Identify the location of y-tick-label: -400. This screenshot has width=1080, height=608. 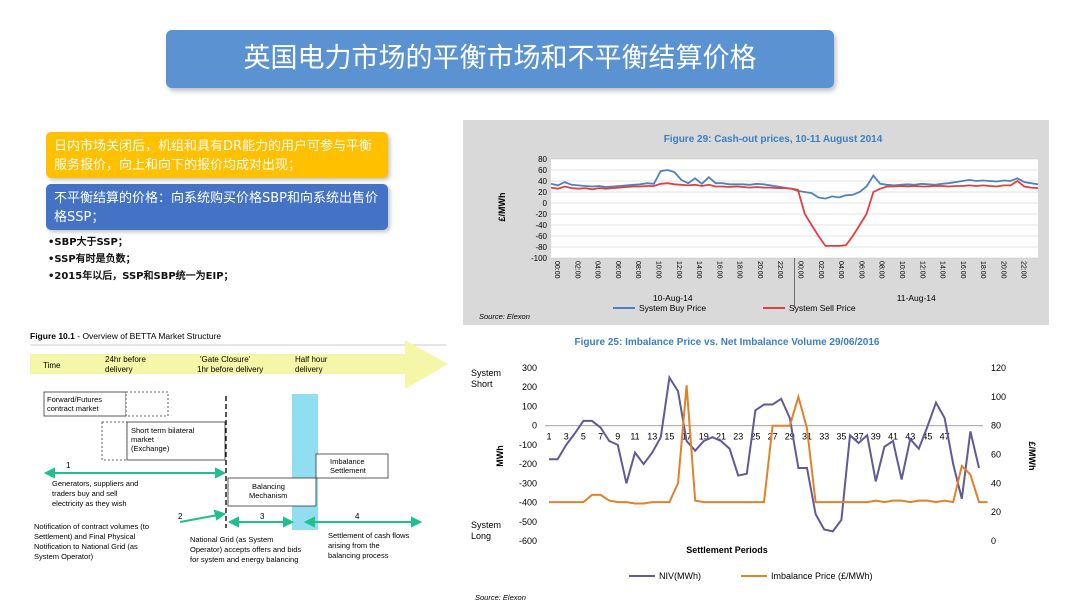
(528, 503).